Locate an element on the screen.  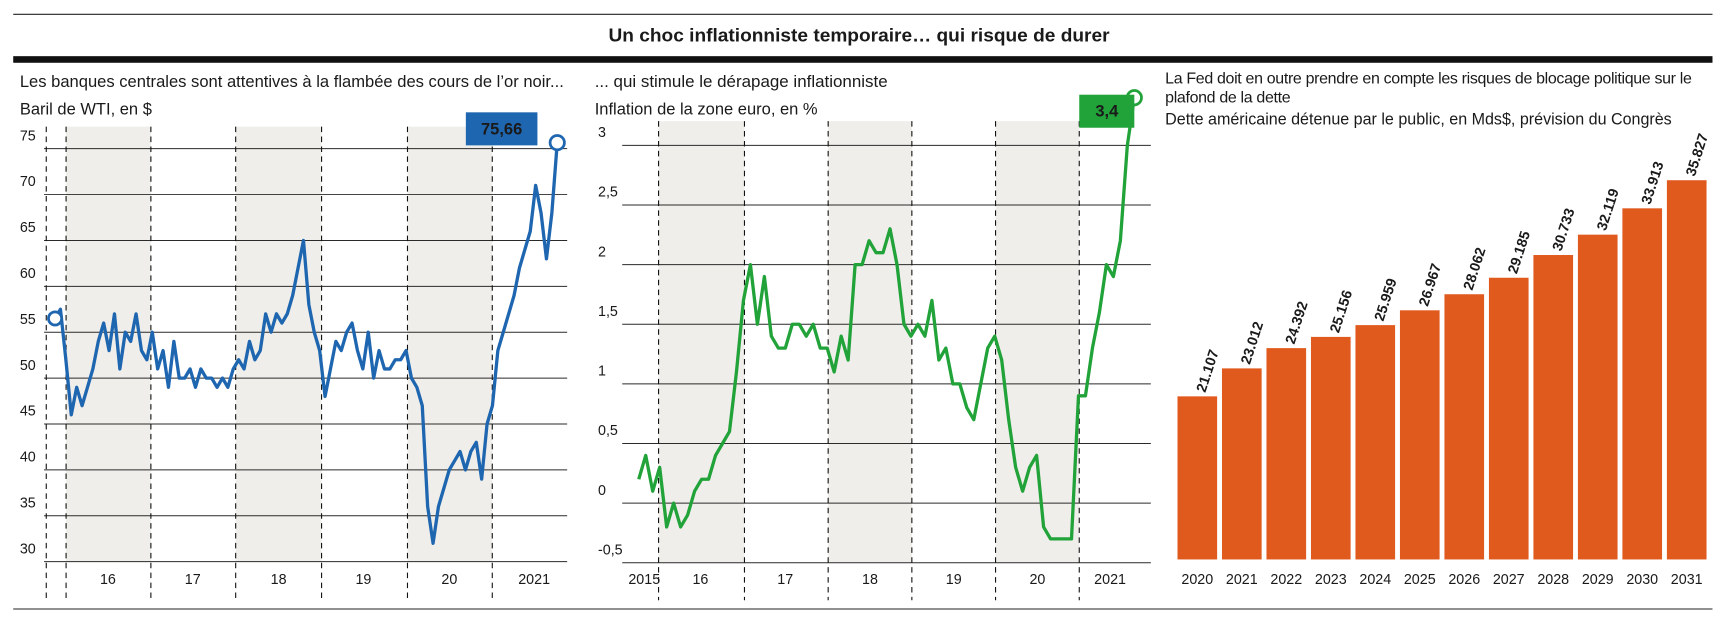
y-tick-label: 1 is located at coordinates (602, 372).